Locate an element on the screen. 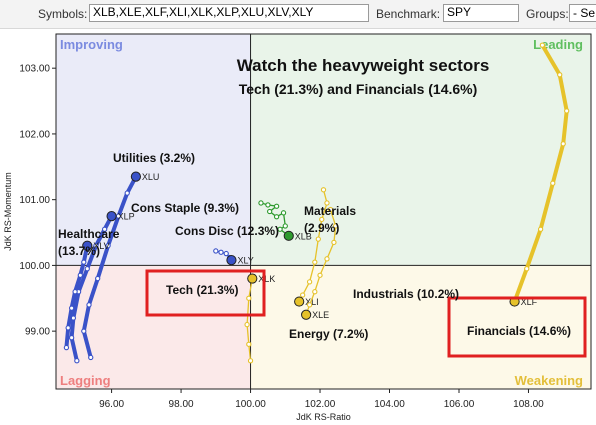 The height and width of the screenshot is (425, 596). y-axis-title: JdK RS-Momentum is located at coordinates (8, 211).